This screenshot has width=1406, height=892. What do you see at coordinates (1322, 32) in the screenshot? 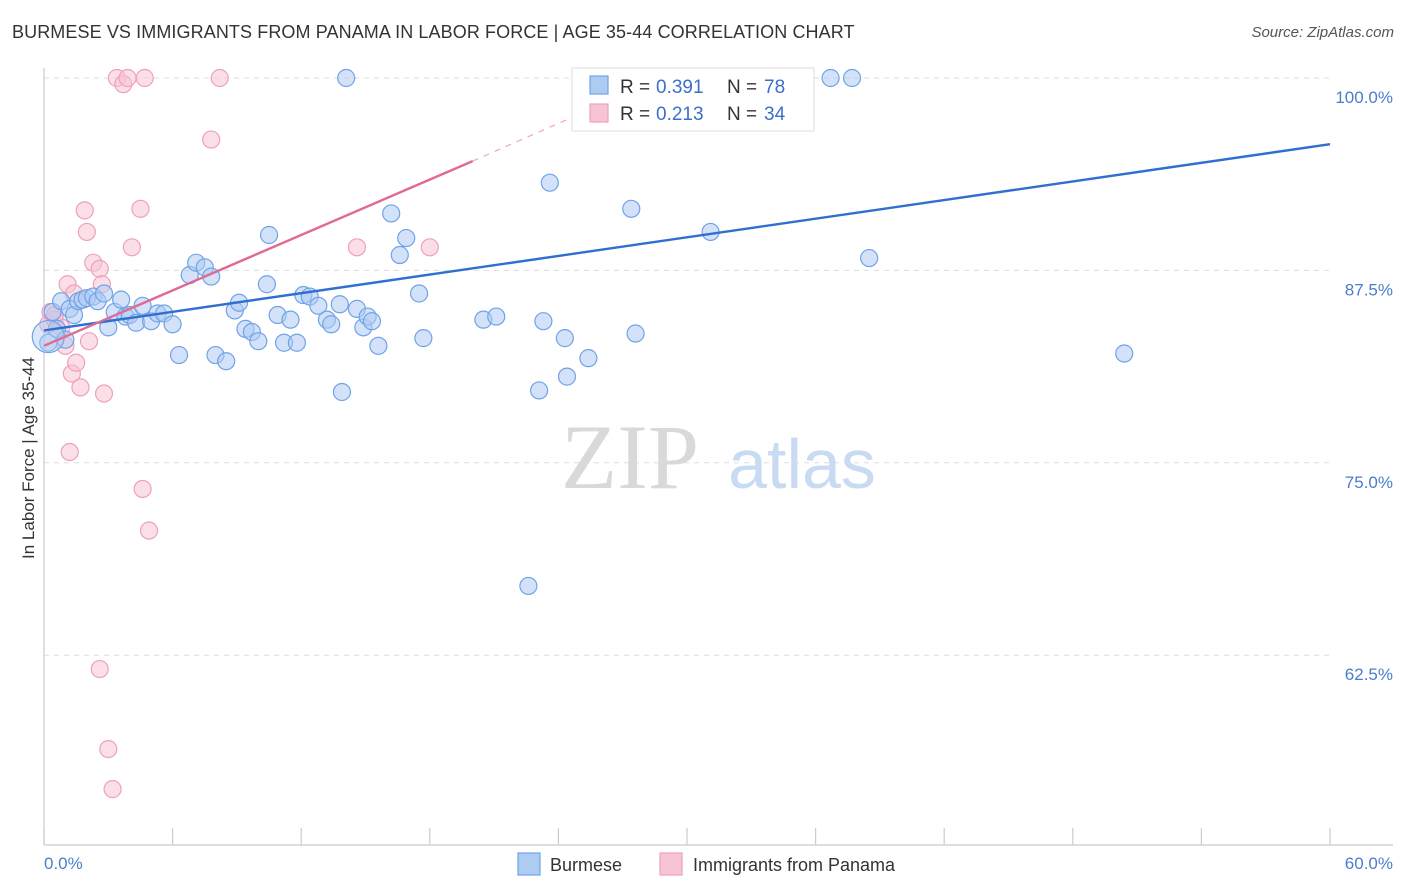
I see `source-label: Source: ZipAtlas.com` at bounding box center [1322, 32].